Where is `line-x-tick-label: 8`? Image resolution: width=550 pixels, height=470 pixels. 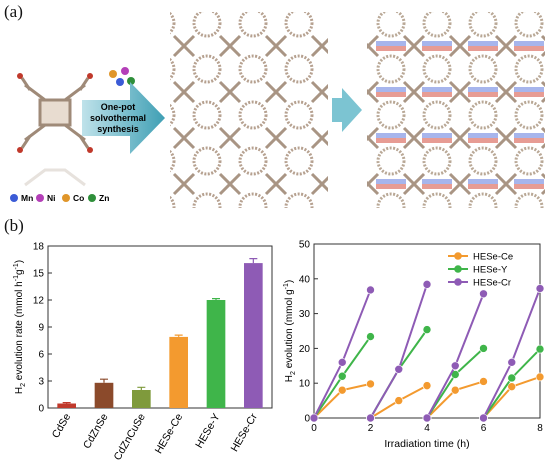 line-x-tick-label: 8 is located at coordinates (540, 428).